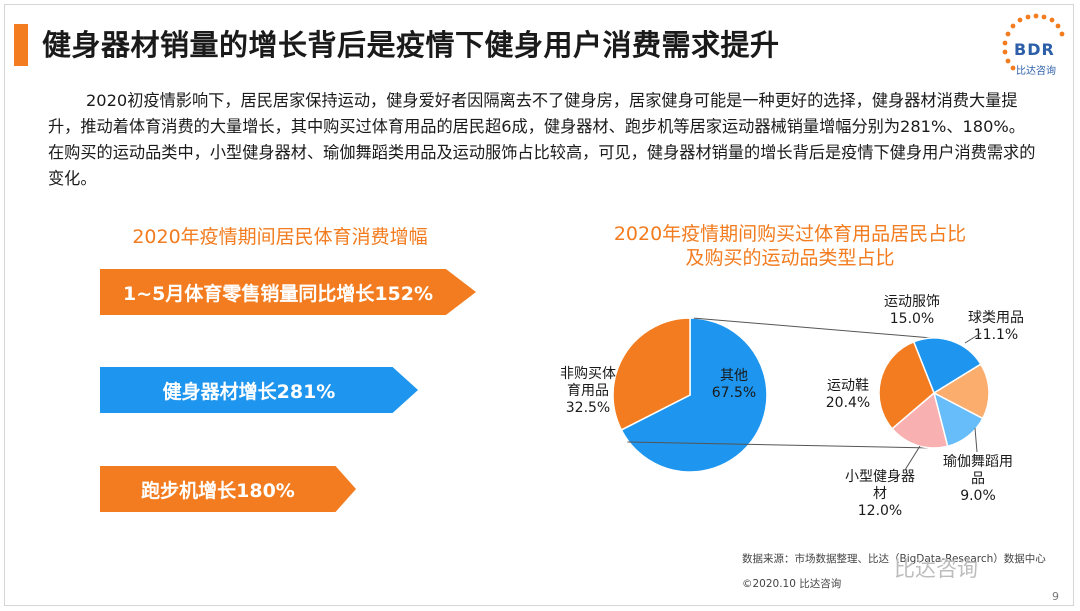 This screenshot has height=611, width=1080. Describe the element at coordinates (1036, 71) in the screenshot. I see `logo-subtext: 比达咨询` at that location.